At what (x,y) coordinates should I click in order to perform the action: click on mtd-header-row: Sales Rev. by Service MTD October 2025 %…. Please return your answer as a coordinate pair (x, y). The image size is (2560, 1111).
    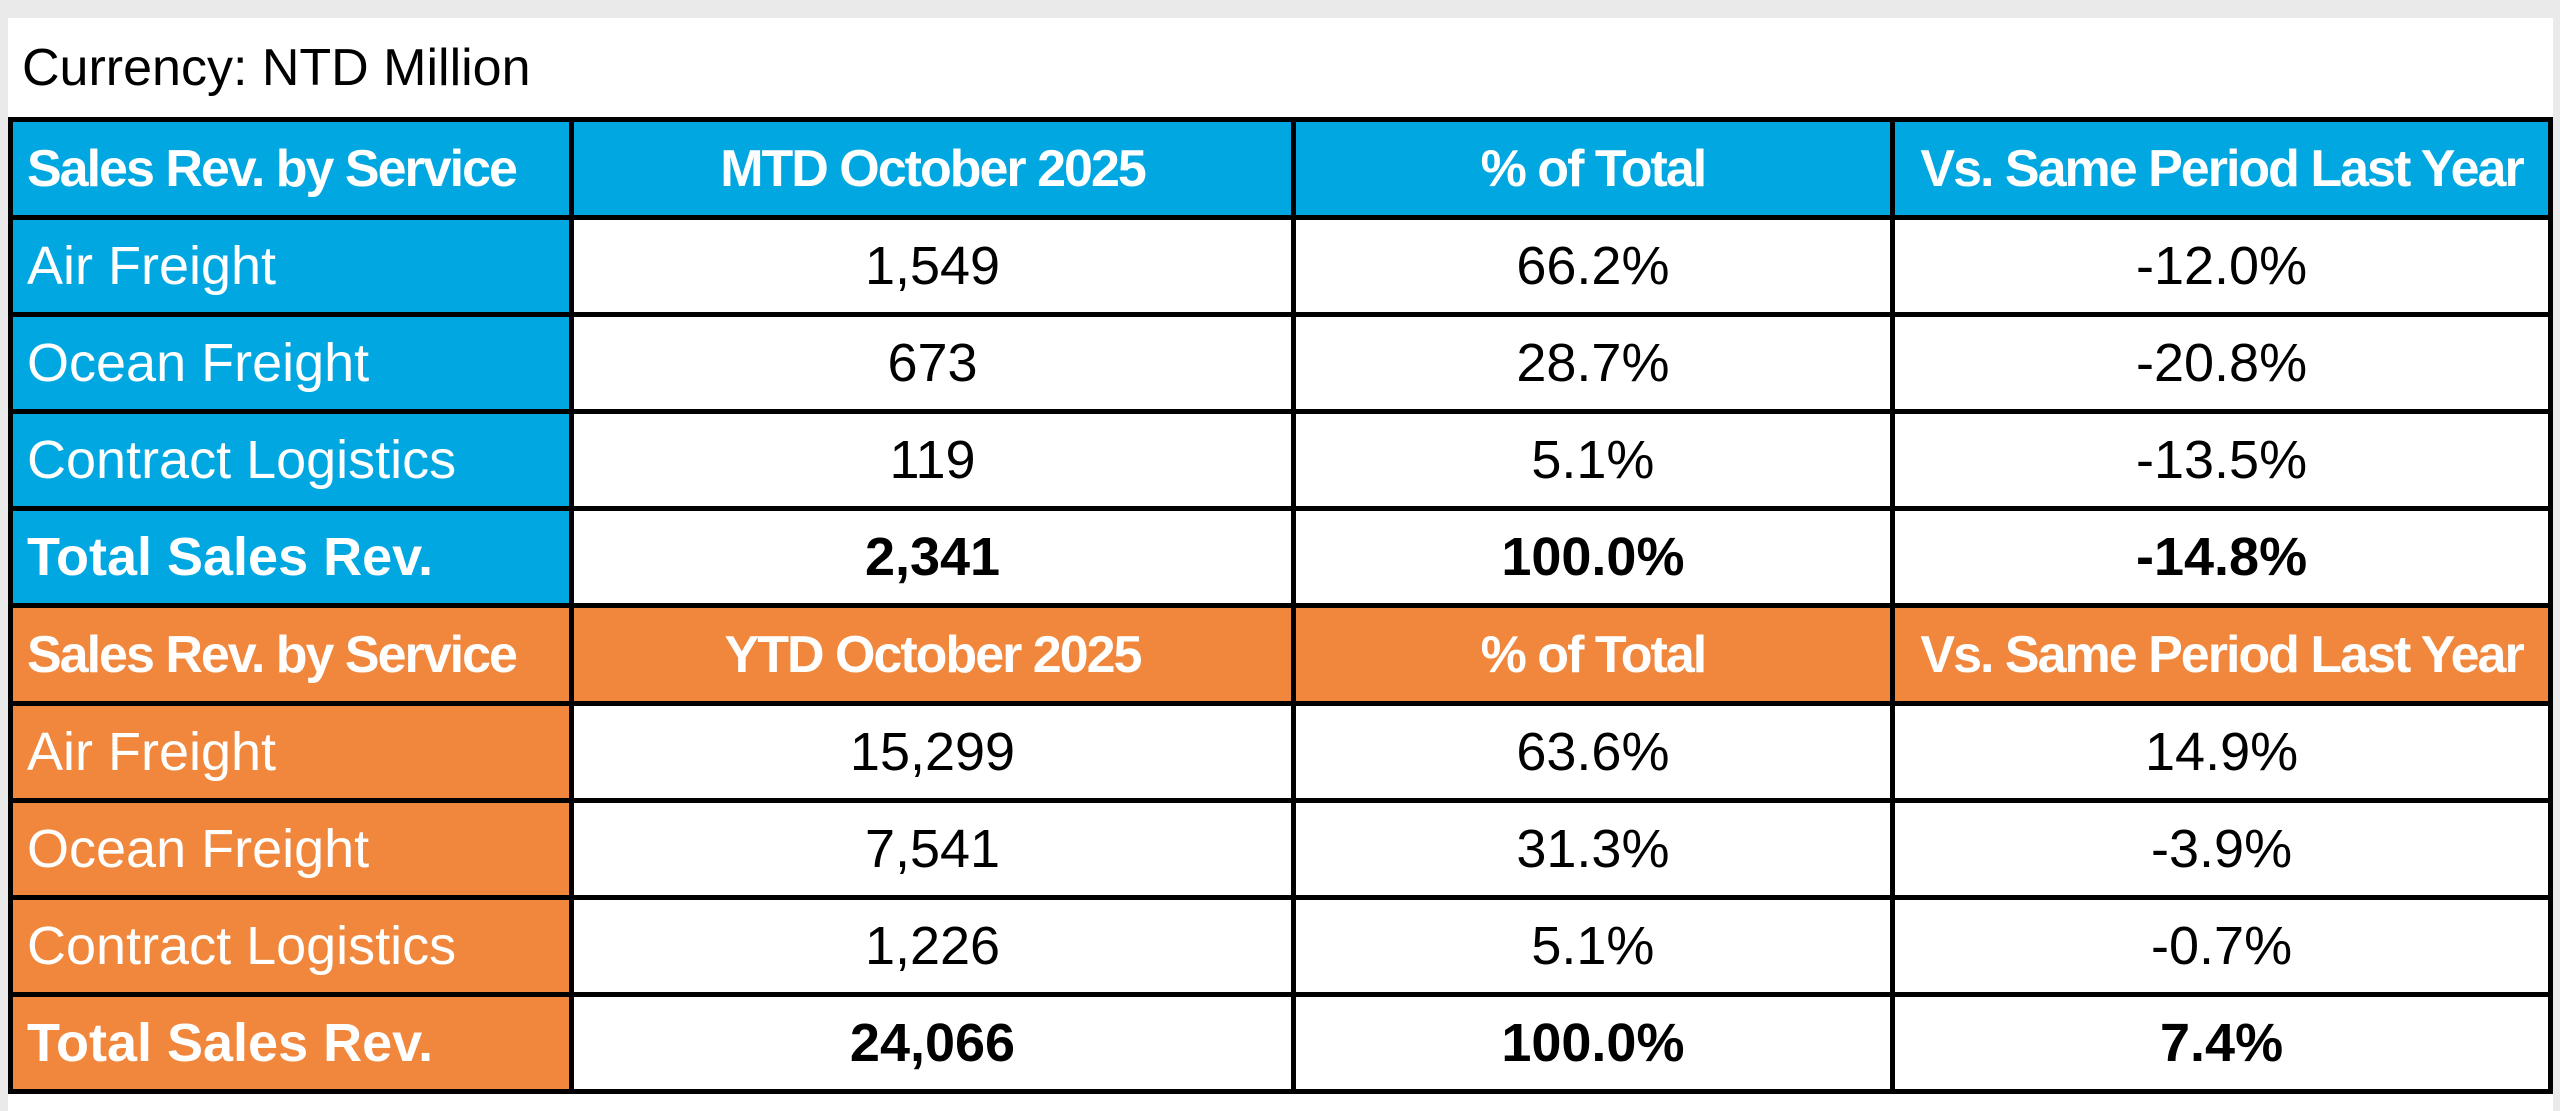
    Looking at the image, I should click on (1280, 168).